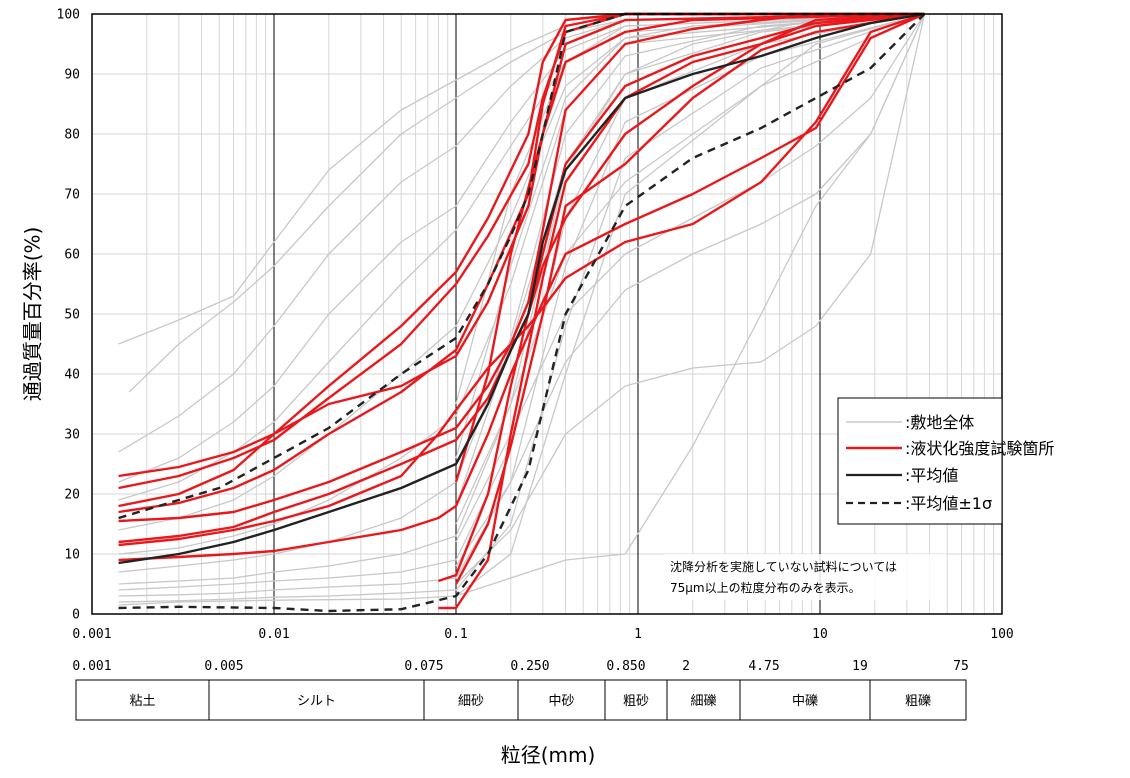 The width and height of the screenshot is (1130, 778). What do you see at coordinates (948, 503) in the screenshot?
I see `legend-label-sigma: :平均値±1σ` at bounding box center [948, 503].